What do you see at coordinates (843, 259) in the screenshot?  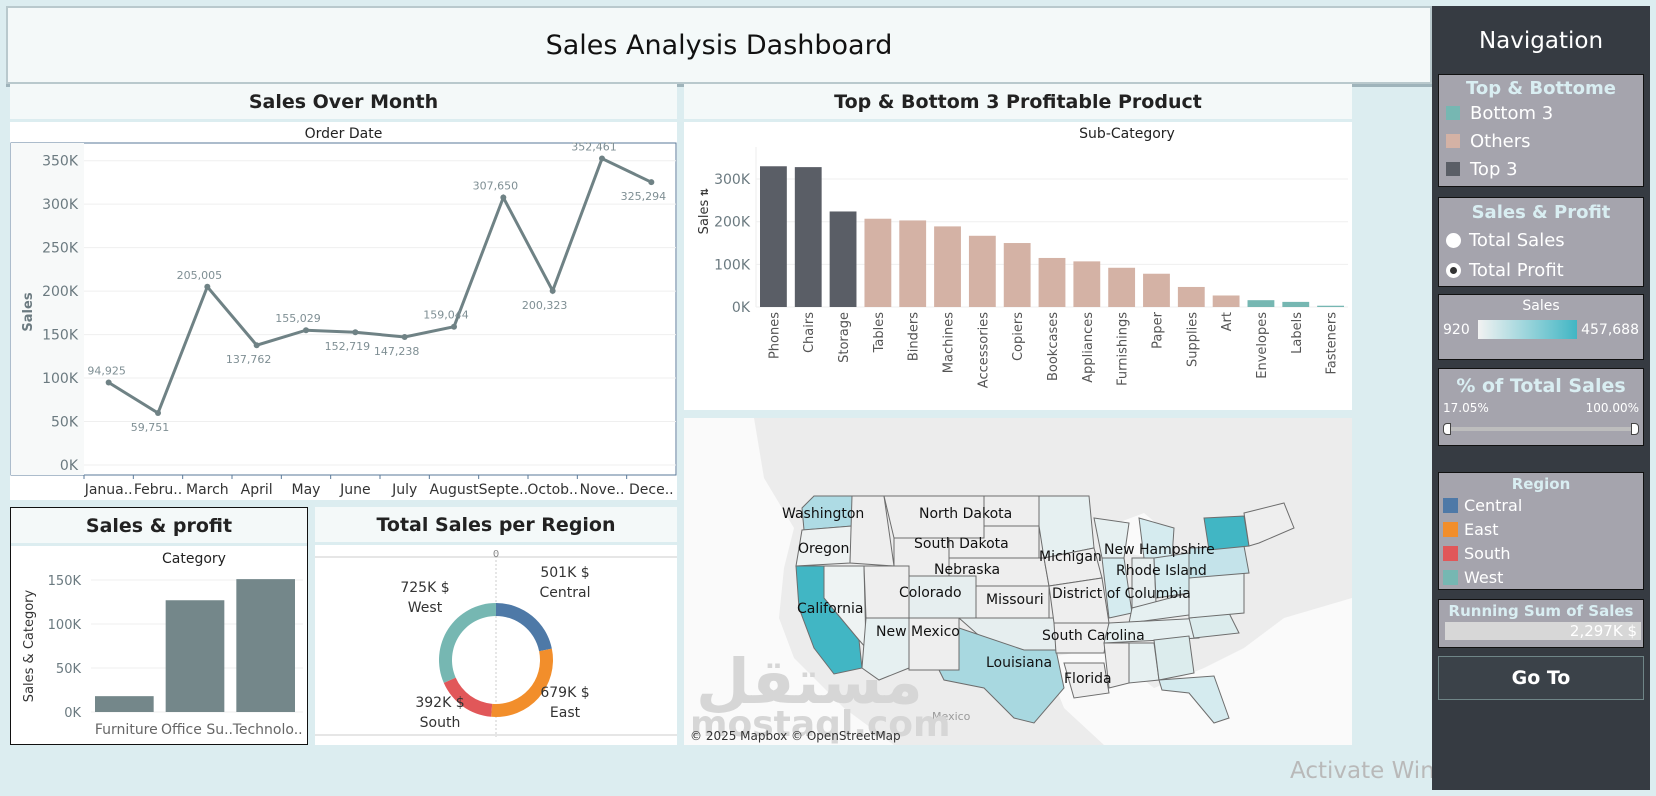 I see `bar-storage` at bounding box center [843, 259].